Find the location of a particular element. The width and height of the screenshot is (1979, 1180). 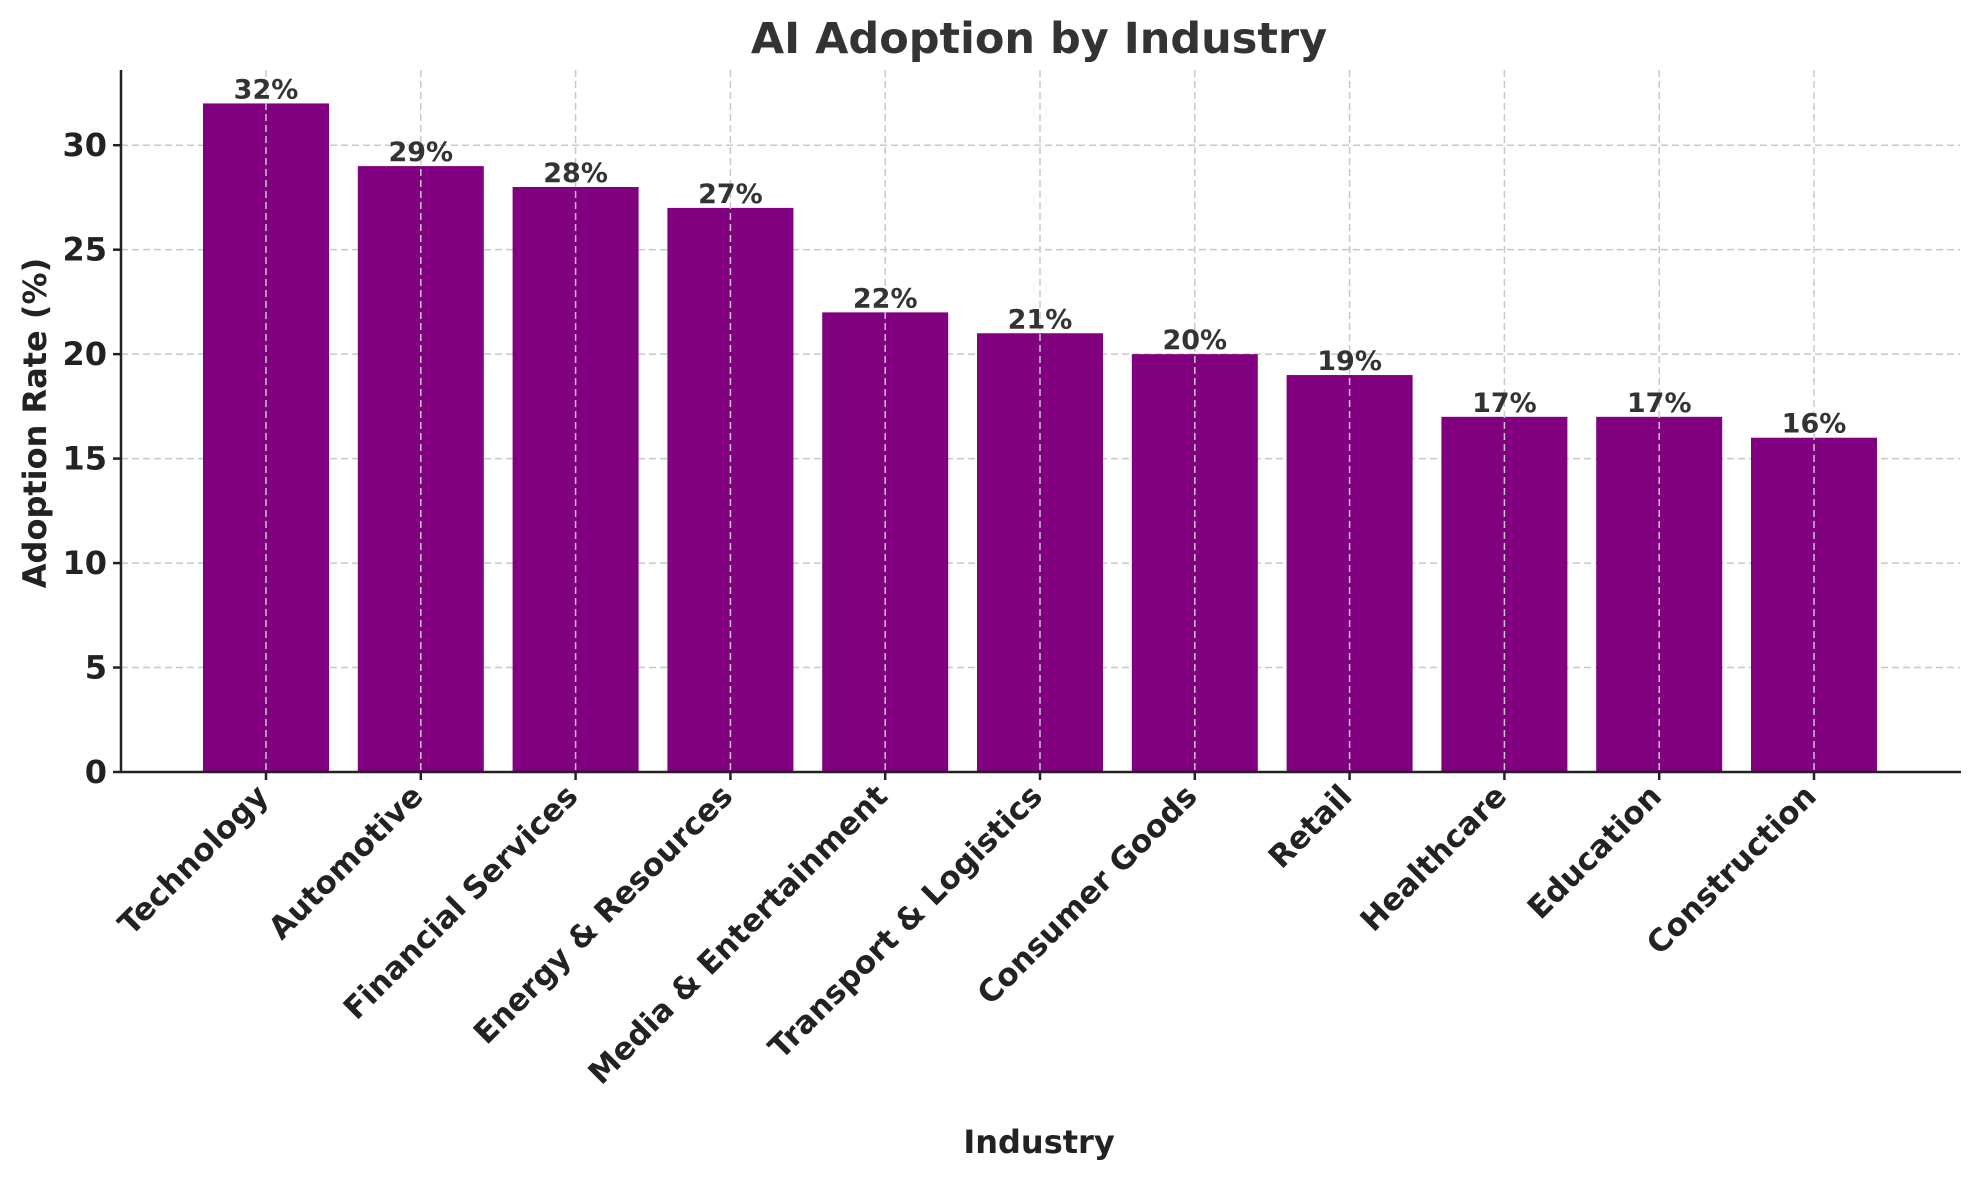

bar-value-label: 21% is located at coordinates (1040, 319).